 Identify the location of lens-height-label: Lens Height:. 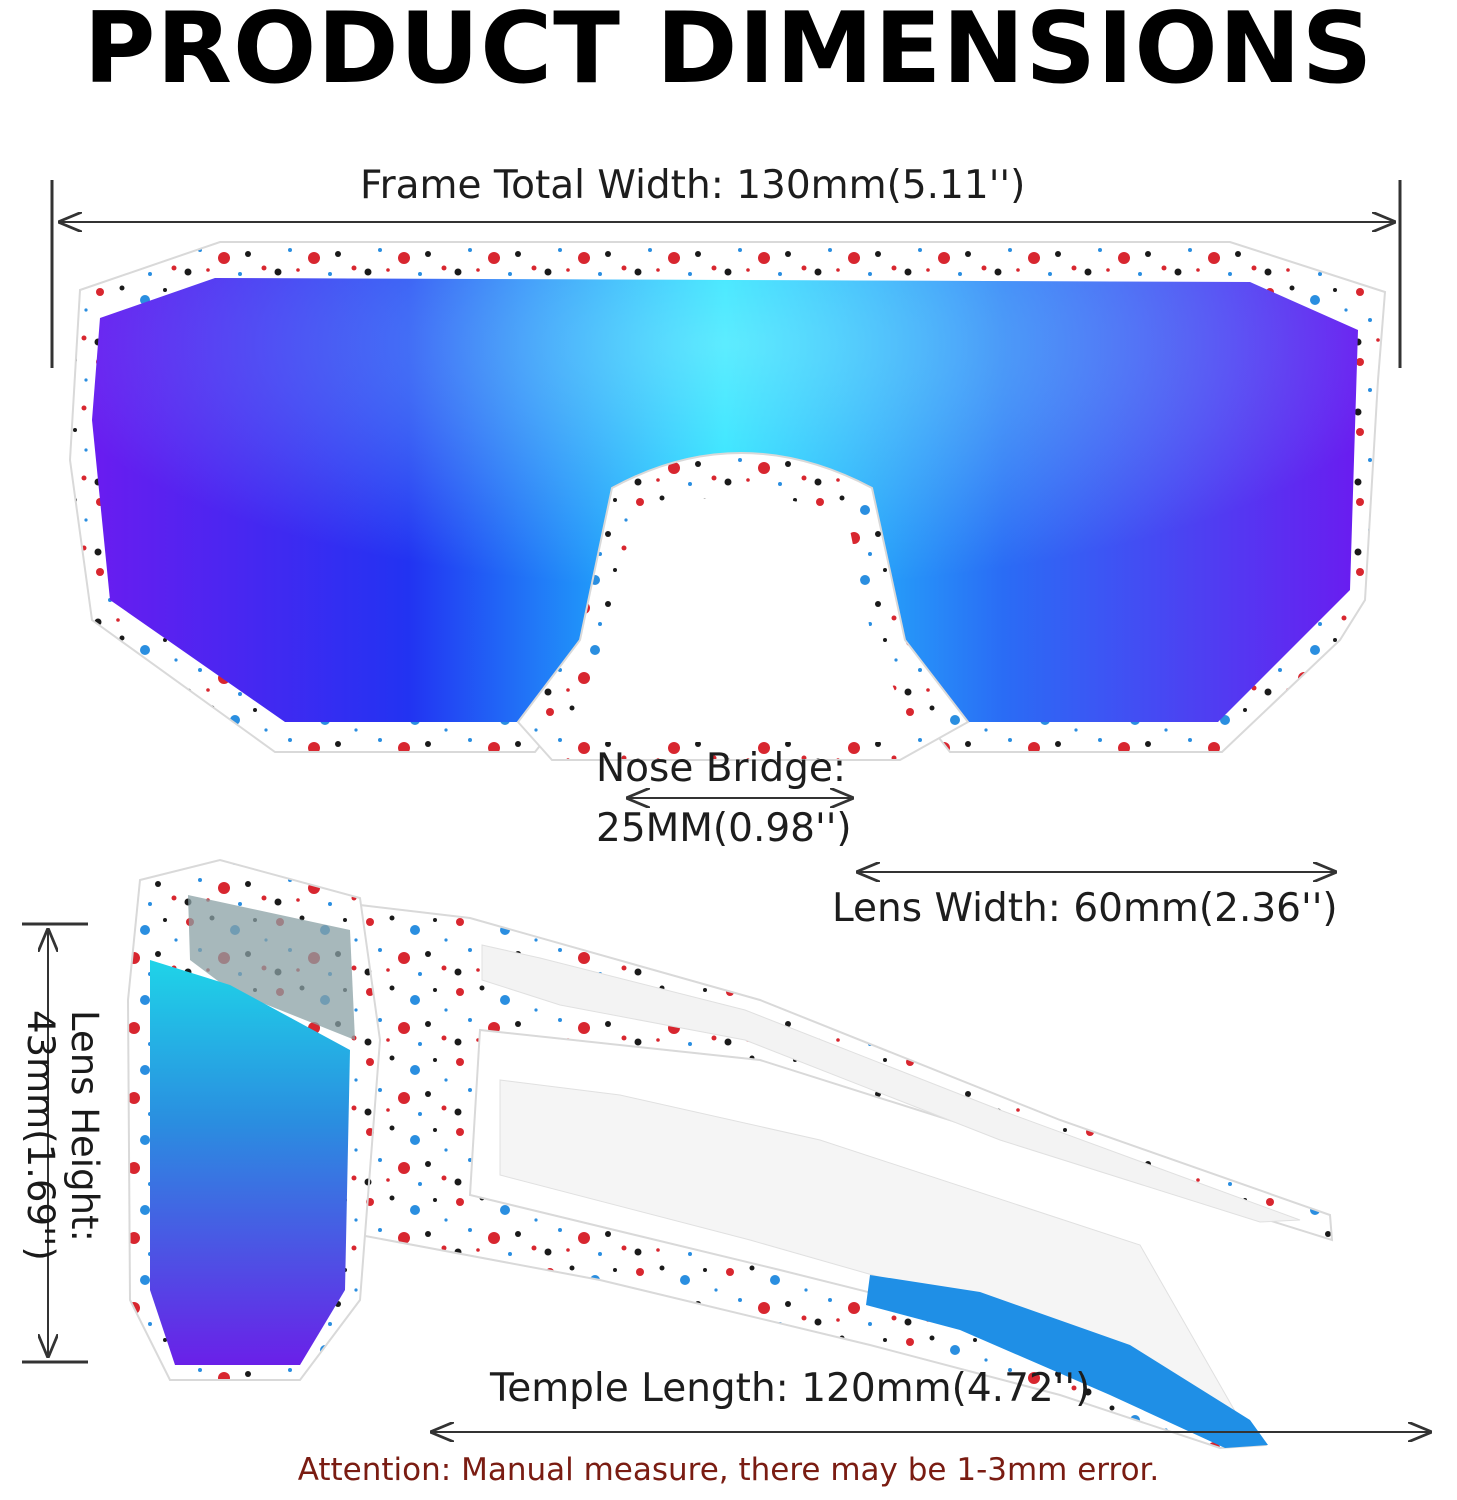
(84, 1126).